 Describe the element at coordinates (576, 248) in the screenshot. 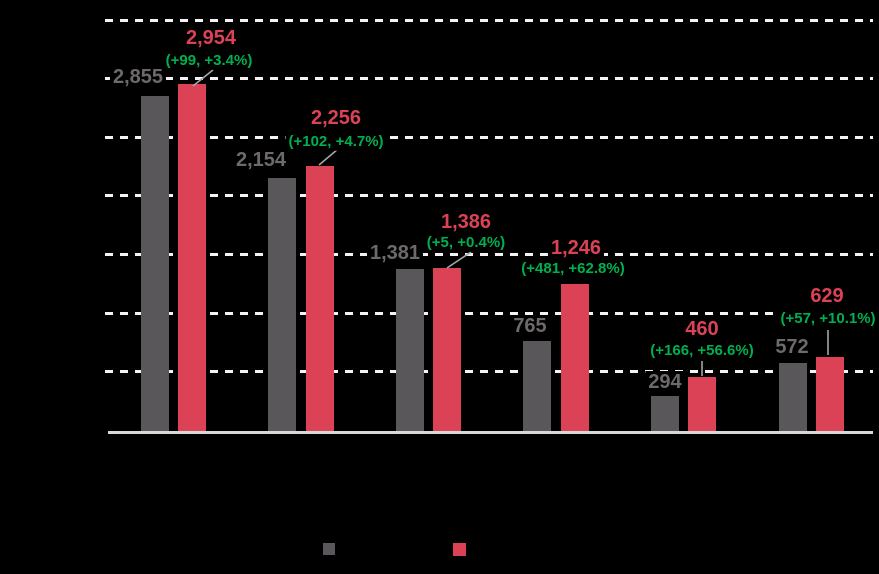

I see `red-value-label-3: 1,246` at that location.